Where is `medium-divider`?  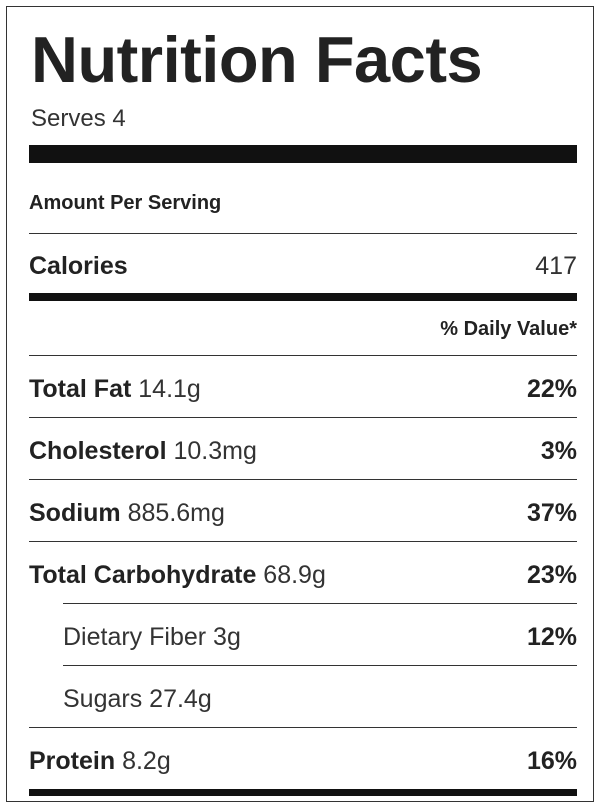
medium-divider is located at coordinates (303, 297).